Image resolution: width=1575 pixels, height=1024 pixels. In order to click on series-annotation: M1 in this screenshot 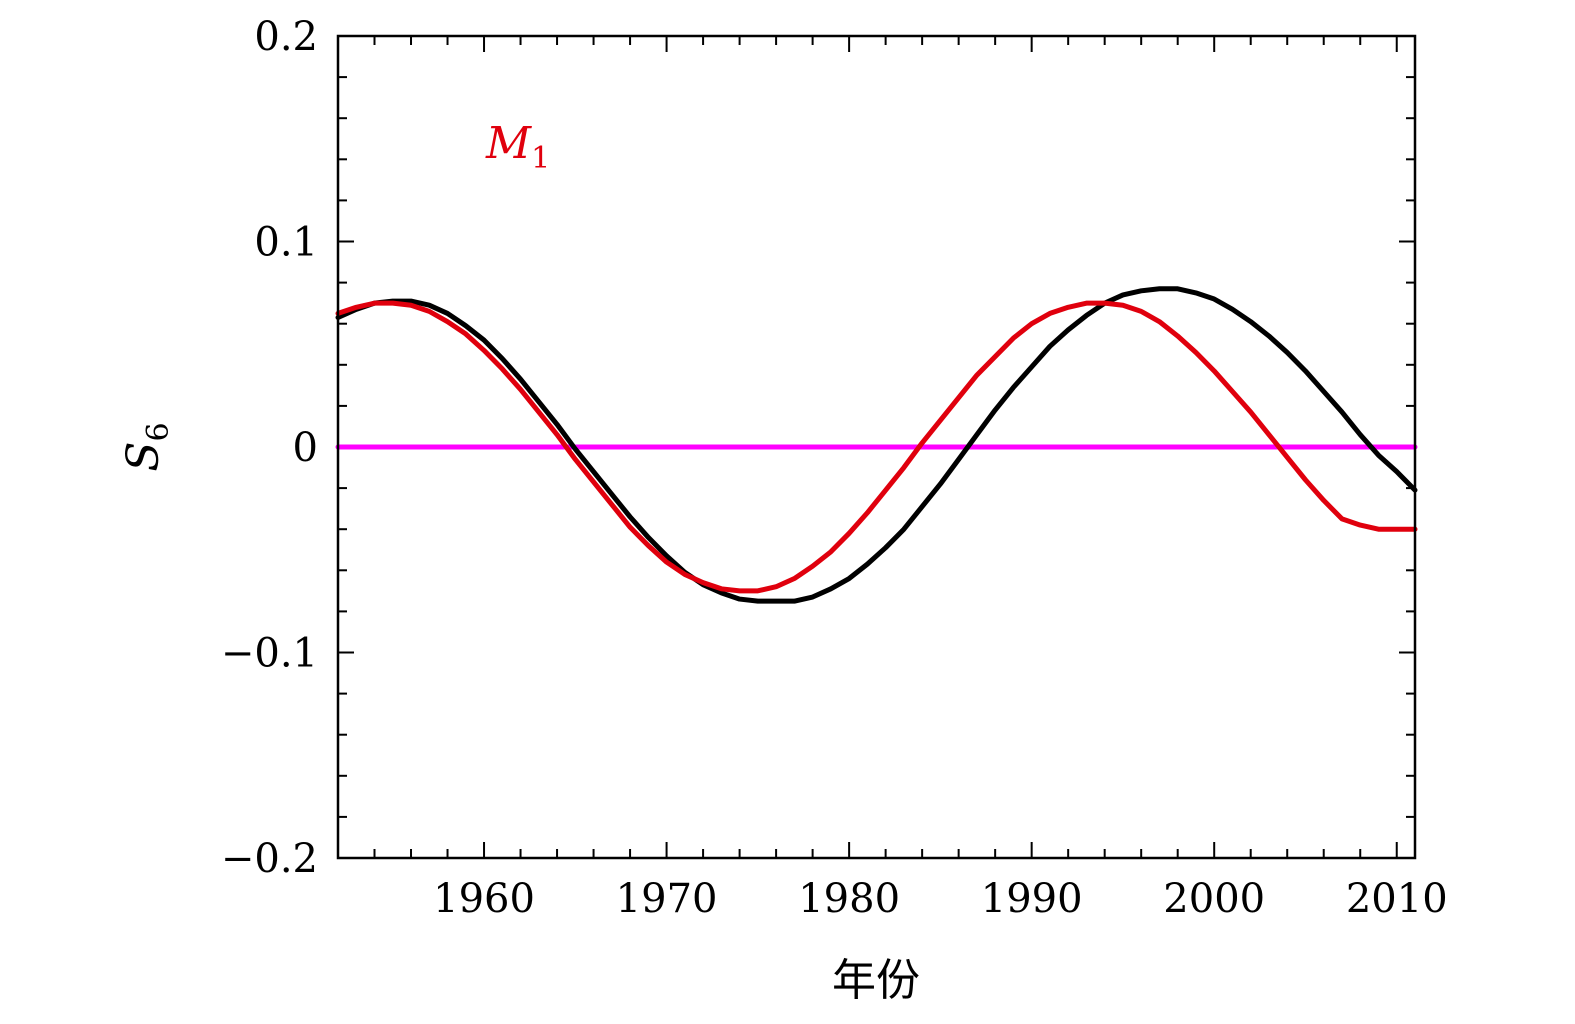, I will do `click(517, 147)`.